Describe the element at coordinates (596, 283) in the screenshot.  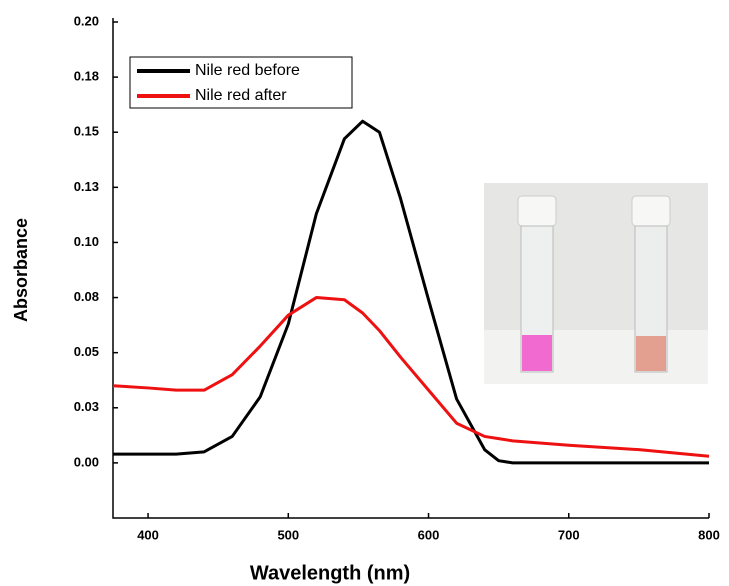
I see `inset-photo` at that location.